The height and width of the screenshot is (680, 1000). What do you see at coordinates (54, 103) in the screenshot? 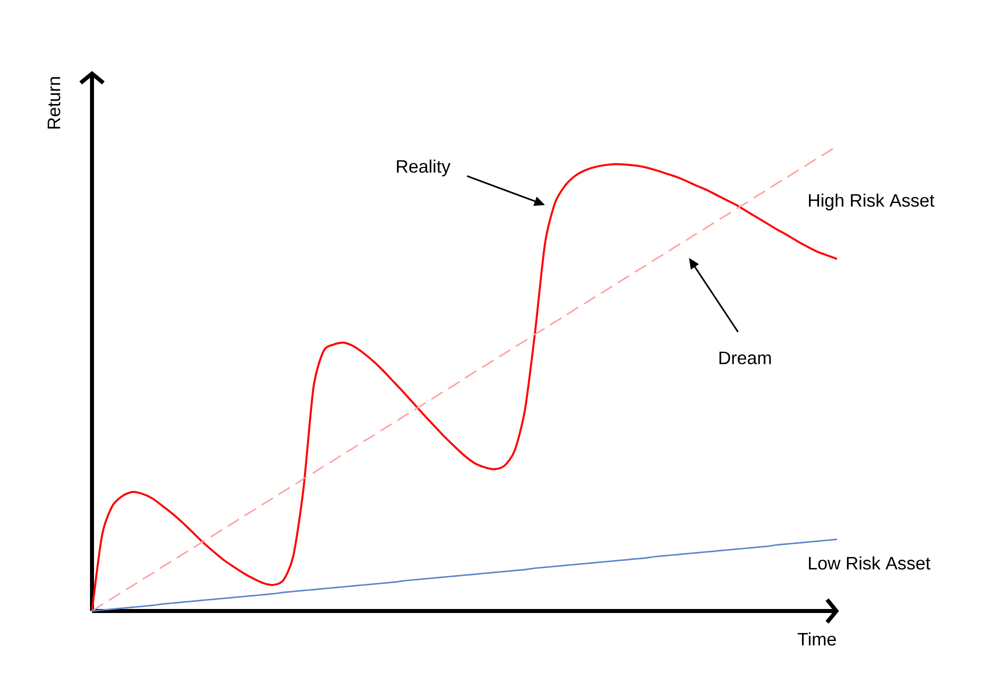
I see `y-axis-title: Return` at bounding box center [54, 103].